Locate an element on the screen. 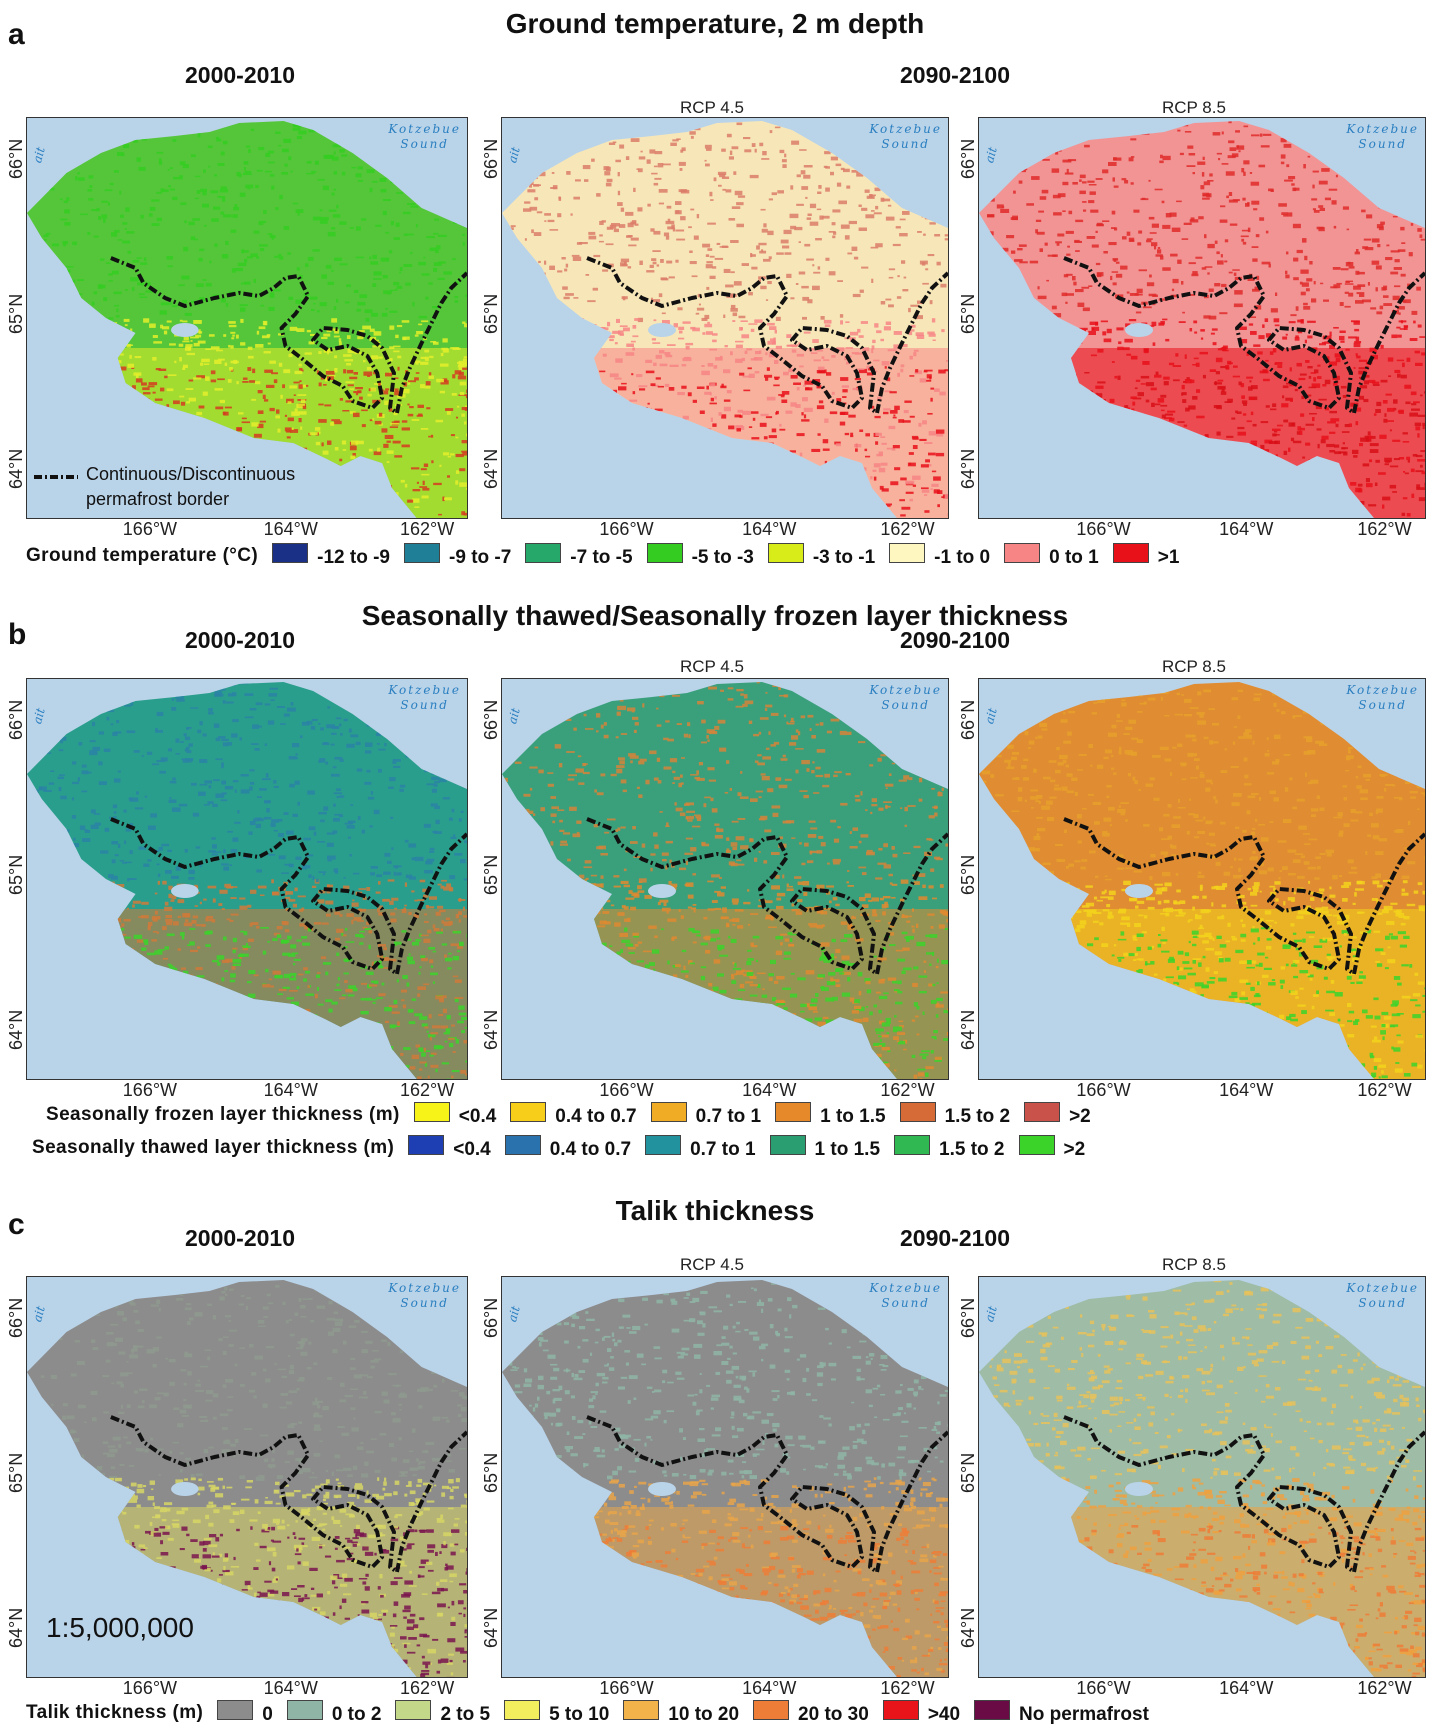 The image size is (1430, 1730). map-c-rcp45: Kotzebue Sound ait is located at coordinates (725, 1477).